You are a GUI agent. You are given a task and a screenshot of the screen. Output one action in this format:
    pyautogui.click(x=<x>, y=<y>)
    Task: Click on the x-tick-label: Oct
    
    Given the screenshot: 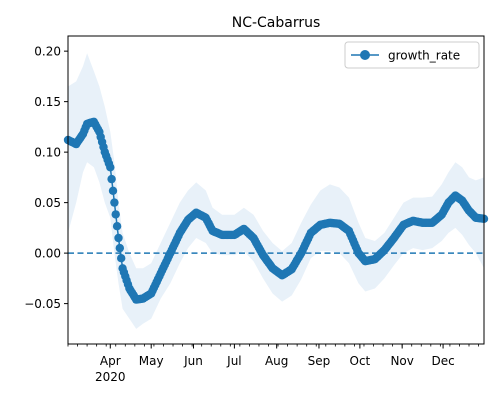 What is the action you would take?
    pyautogui.click(x=360, y=361)
    